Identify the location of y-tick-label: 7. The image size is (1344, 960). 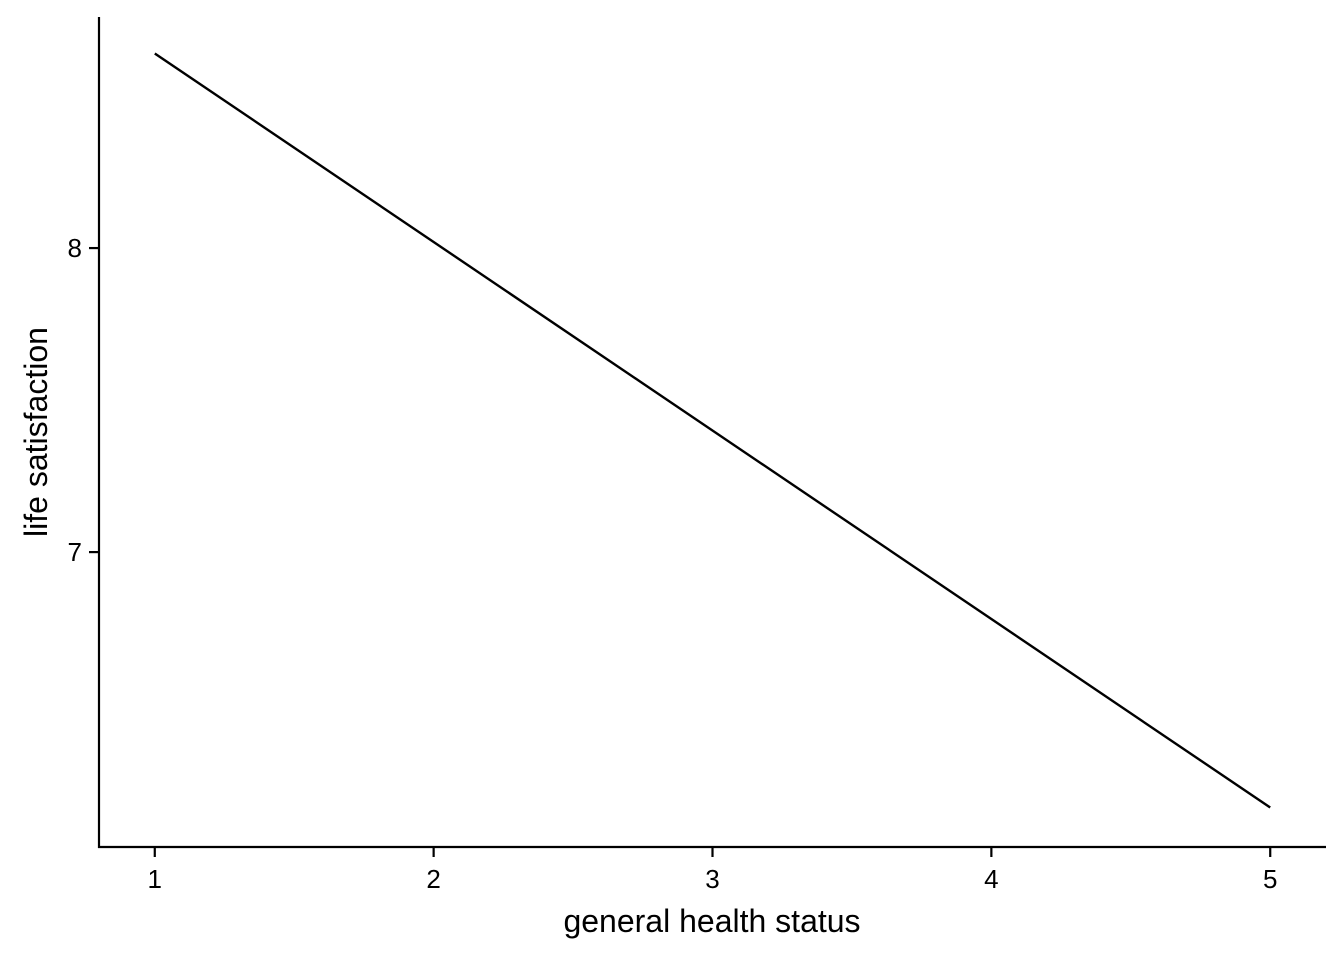
(75, 552).